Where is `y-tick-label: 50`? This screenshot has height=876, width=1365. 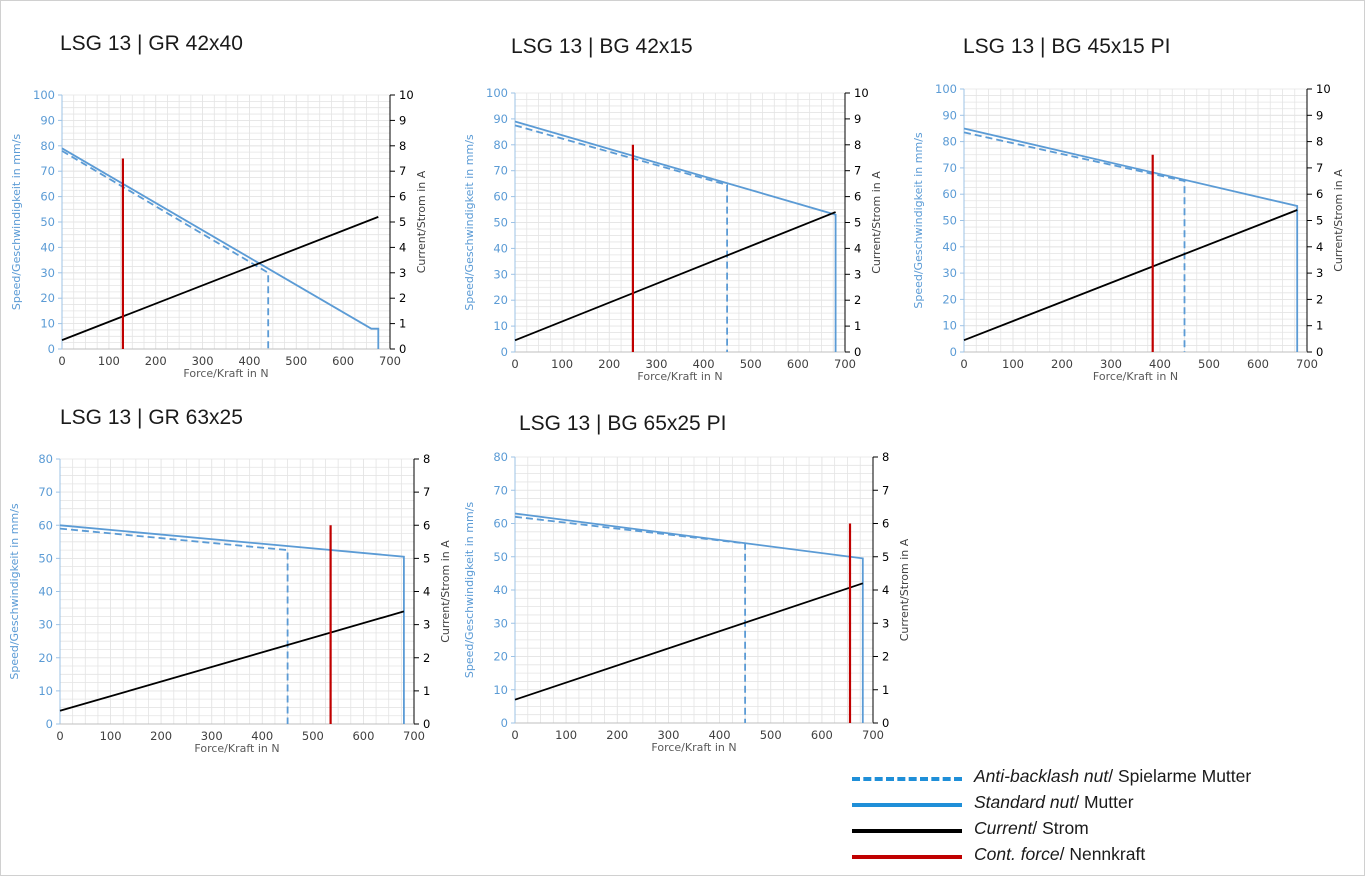 y-tick-label: 50 is located at coordinates (500, 557).